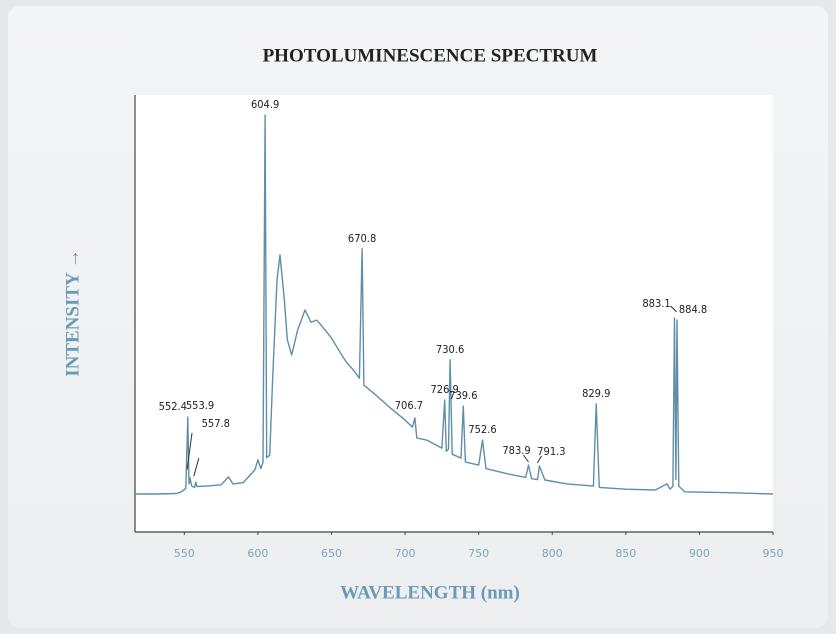  I want to click on peak-label: 670.8, so click(362, 238).